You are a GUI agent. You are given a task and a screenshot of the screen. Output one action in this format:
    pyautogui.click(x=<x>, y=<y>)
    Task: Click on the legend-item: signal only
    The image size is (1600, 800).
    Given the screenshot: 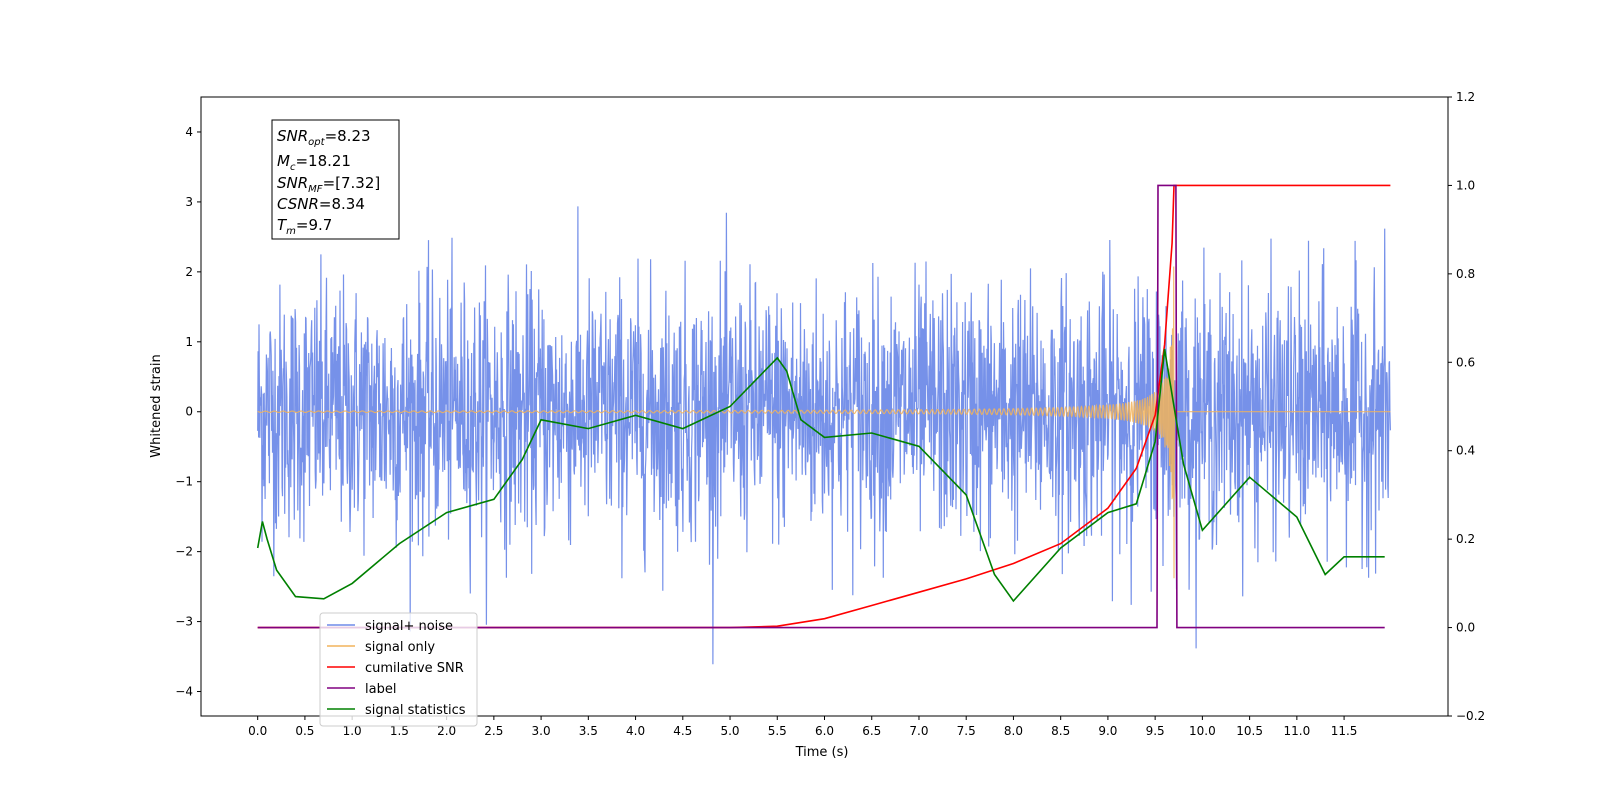 What is the action you would take?
    pyautogui.click(x=381, y=647)
    